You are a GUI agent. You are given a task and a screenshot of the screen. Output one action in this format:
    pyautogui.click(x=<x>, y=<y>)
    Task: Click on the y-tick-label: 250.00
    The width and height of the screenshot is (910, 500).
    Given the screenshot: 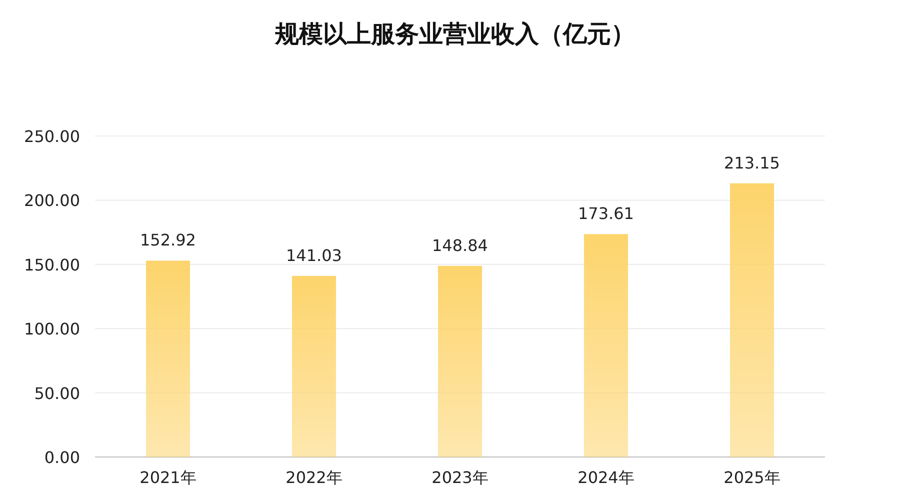 What is the action you would take?
    pyautogui.click(x=52, y=136)
    